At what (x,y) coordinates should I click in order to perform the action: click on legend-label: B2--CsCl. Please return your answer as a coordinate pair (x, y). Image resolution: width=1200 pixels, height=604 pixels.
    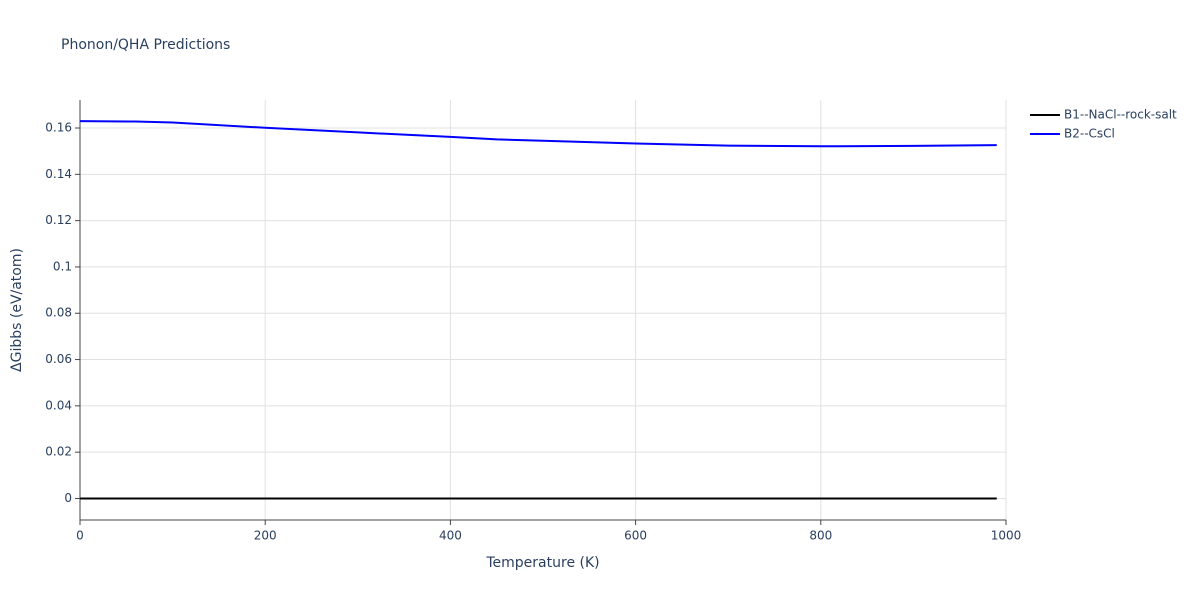
    Looking at the image, I should click on (1089, 134).